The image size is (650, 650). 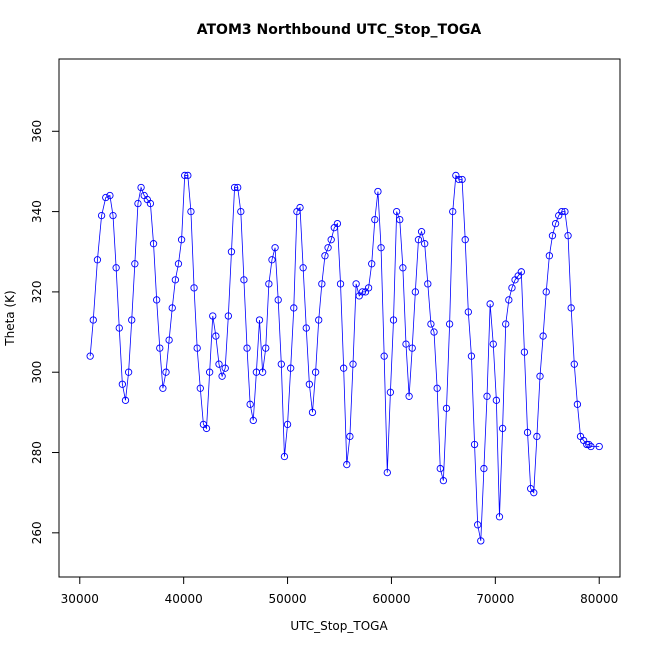 I want to click on x-axis: 30000 40000 50000 60000 70000 80000, so click(x=339, y=591).